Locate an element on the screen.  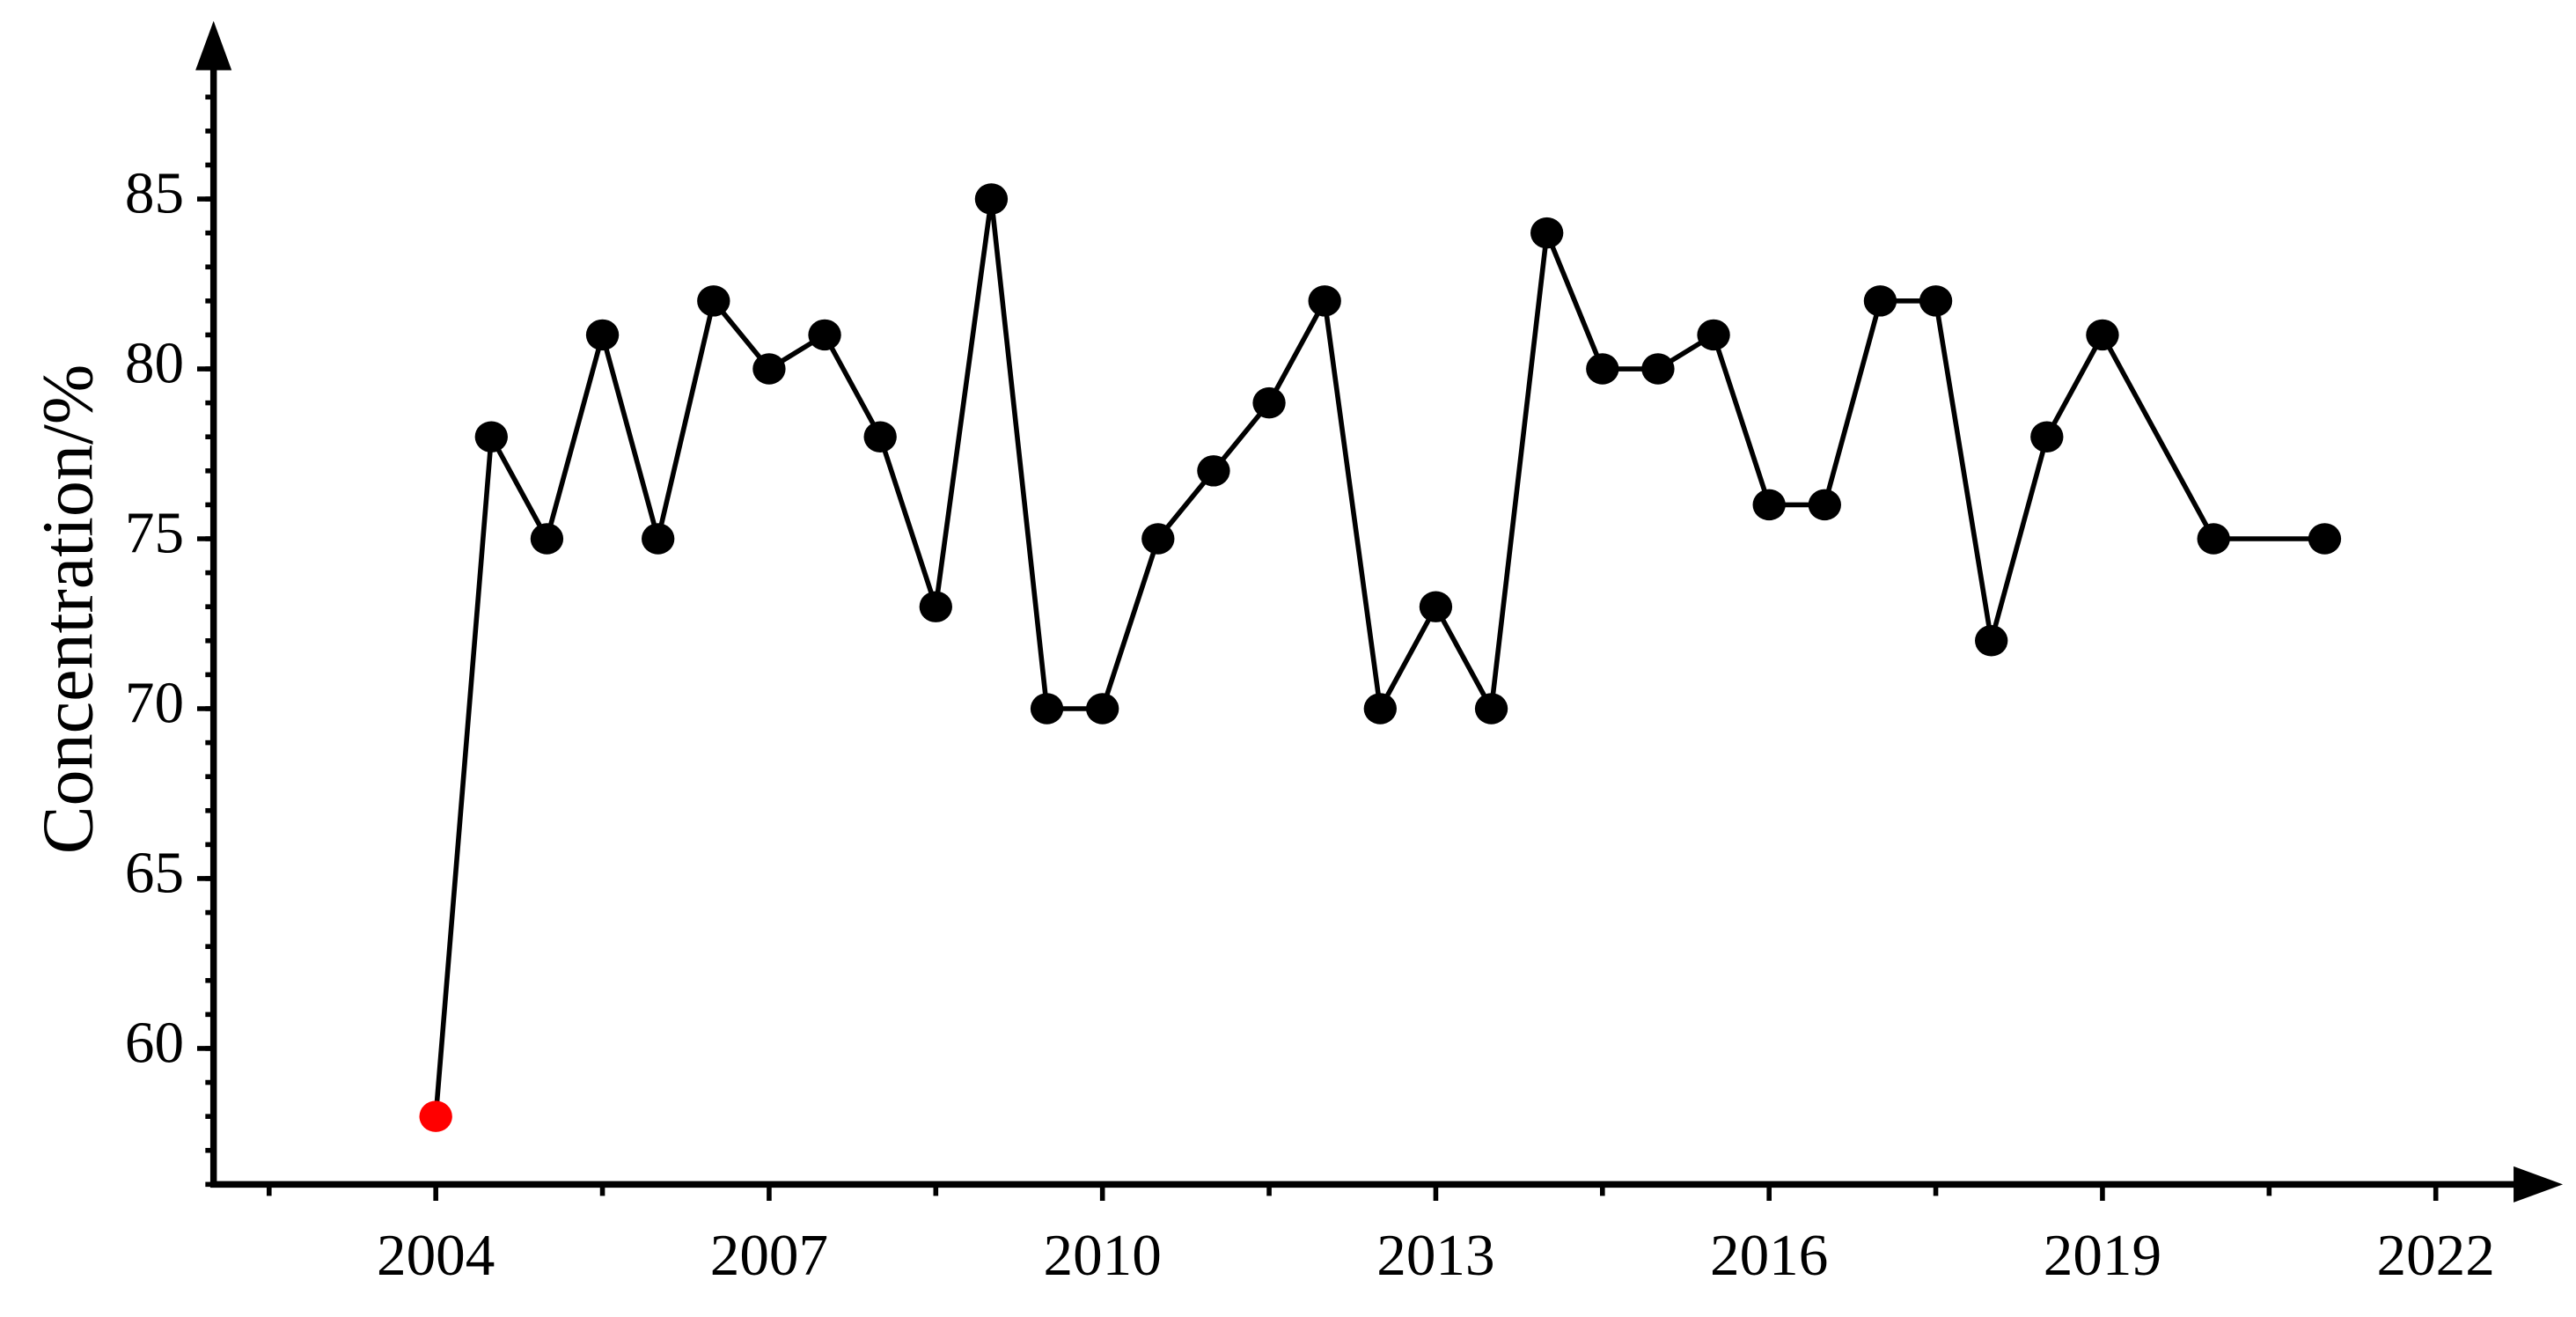
x-tick-label: 2016 is located at coordinates (1769, 1255).